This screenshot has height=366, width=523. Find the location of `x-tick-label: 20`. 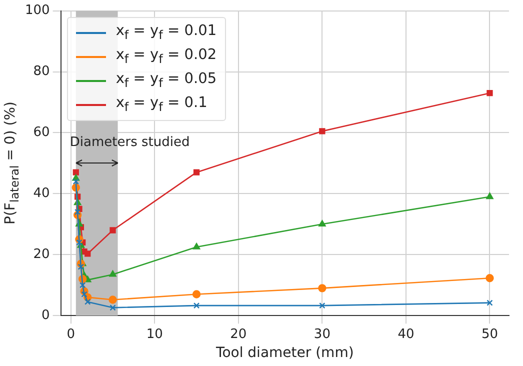

x-tick-label: 20 is located at coordinates (238, 334).